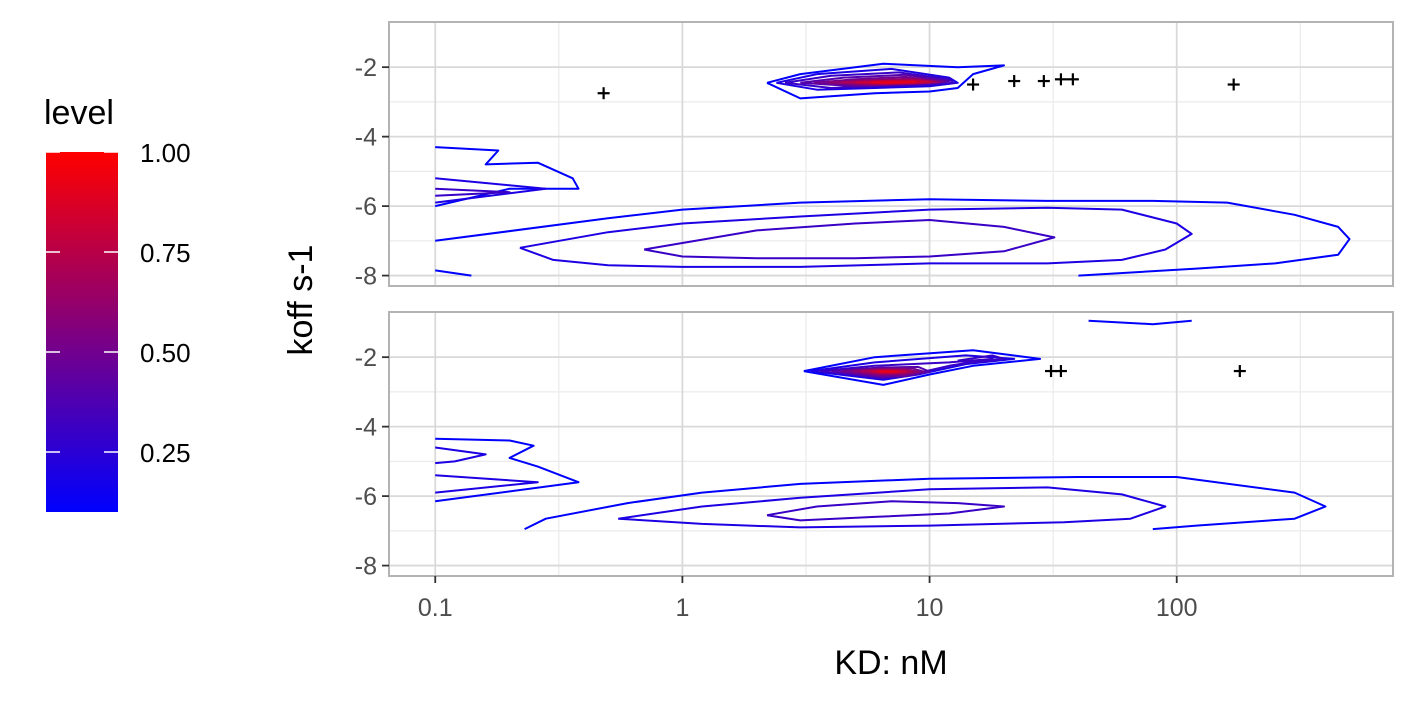 This screenshot has width=1417, height=708. I want to click on panel-bottom-y-tick-label: -4, so click(366, 428).